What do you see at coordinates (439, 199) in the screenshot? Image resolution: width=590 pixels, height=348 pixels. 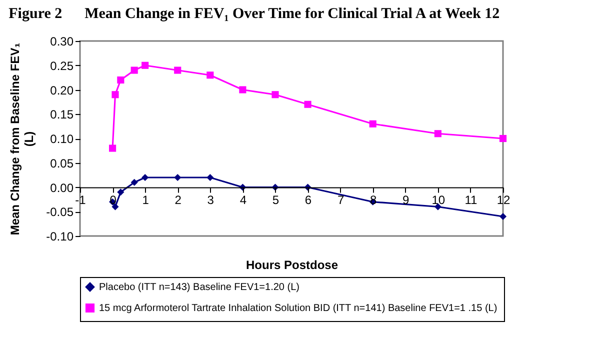 I see `x-tick-label: 10` at bounding box center [439, 199].